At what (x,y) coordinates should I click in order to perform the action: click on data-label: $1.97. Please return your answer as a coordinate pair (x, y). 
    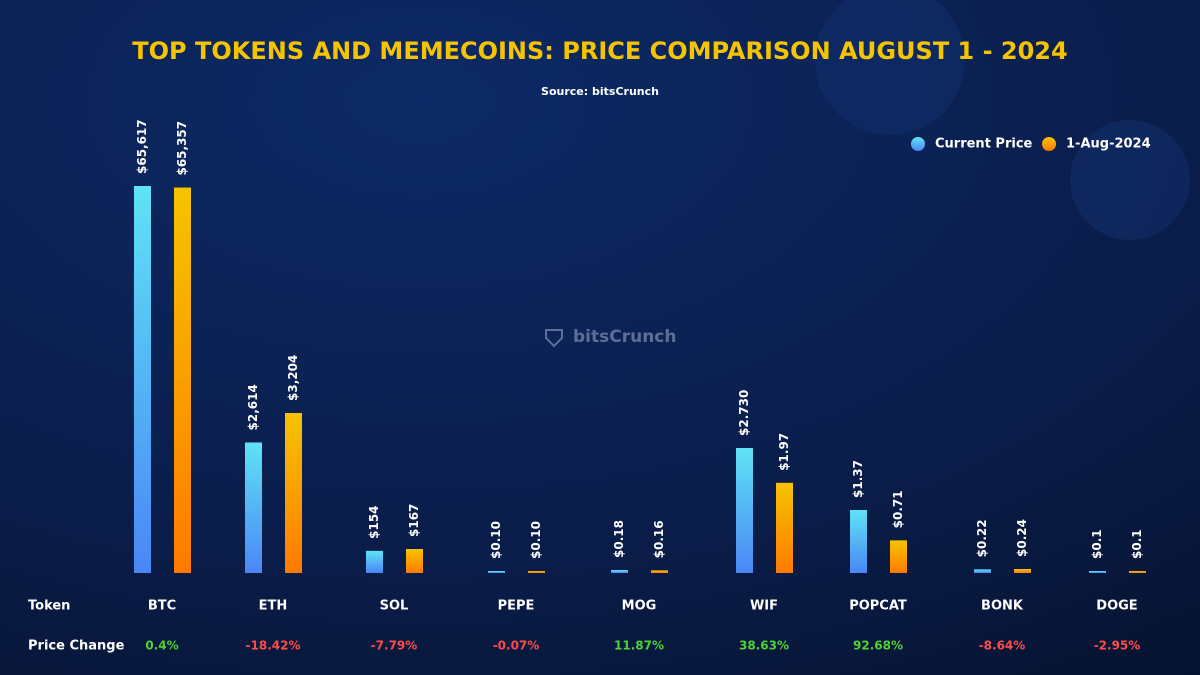
    Looking at the image, I should click on (784, 452).